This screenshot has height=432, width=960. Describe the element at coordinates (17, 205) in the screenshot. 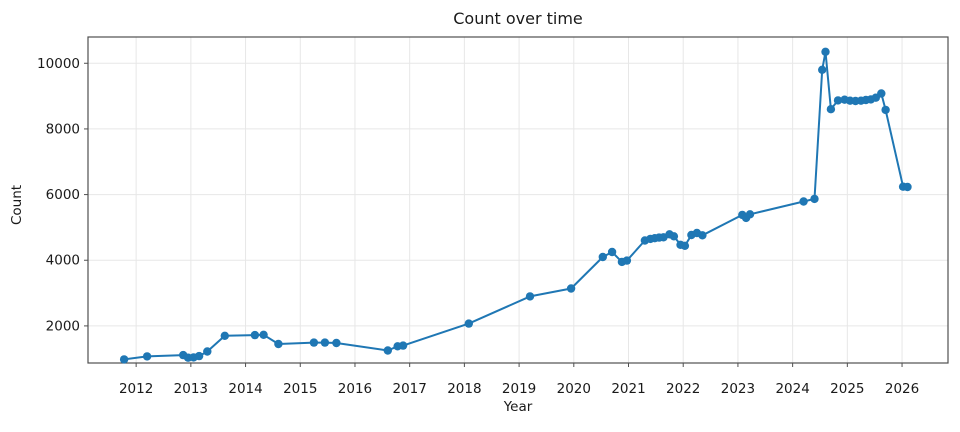

I see `y-axis-label: Count` at that location.